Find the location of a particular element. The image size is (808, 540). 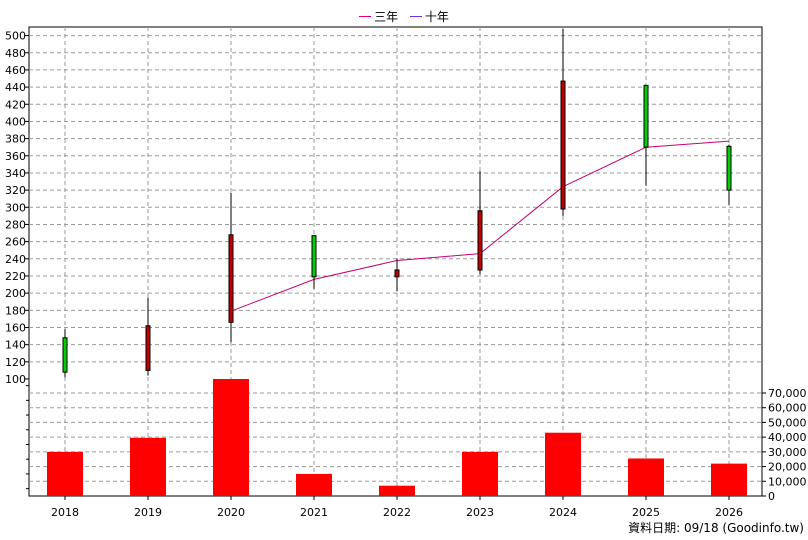

x-tick-label: 2025 is located at coordinates (646, 512).